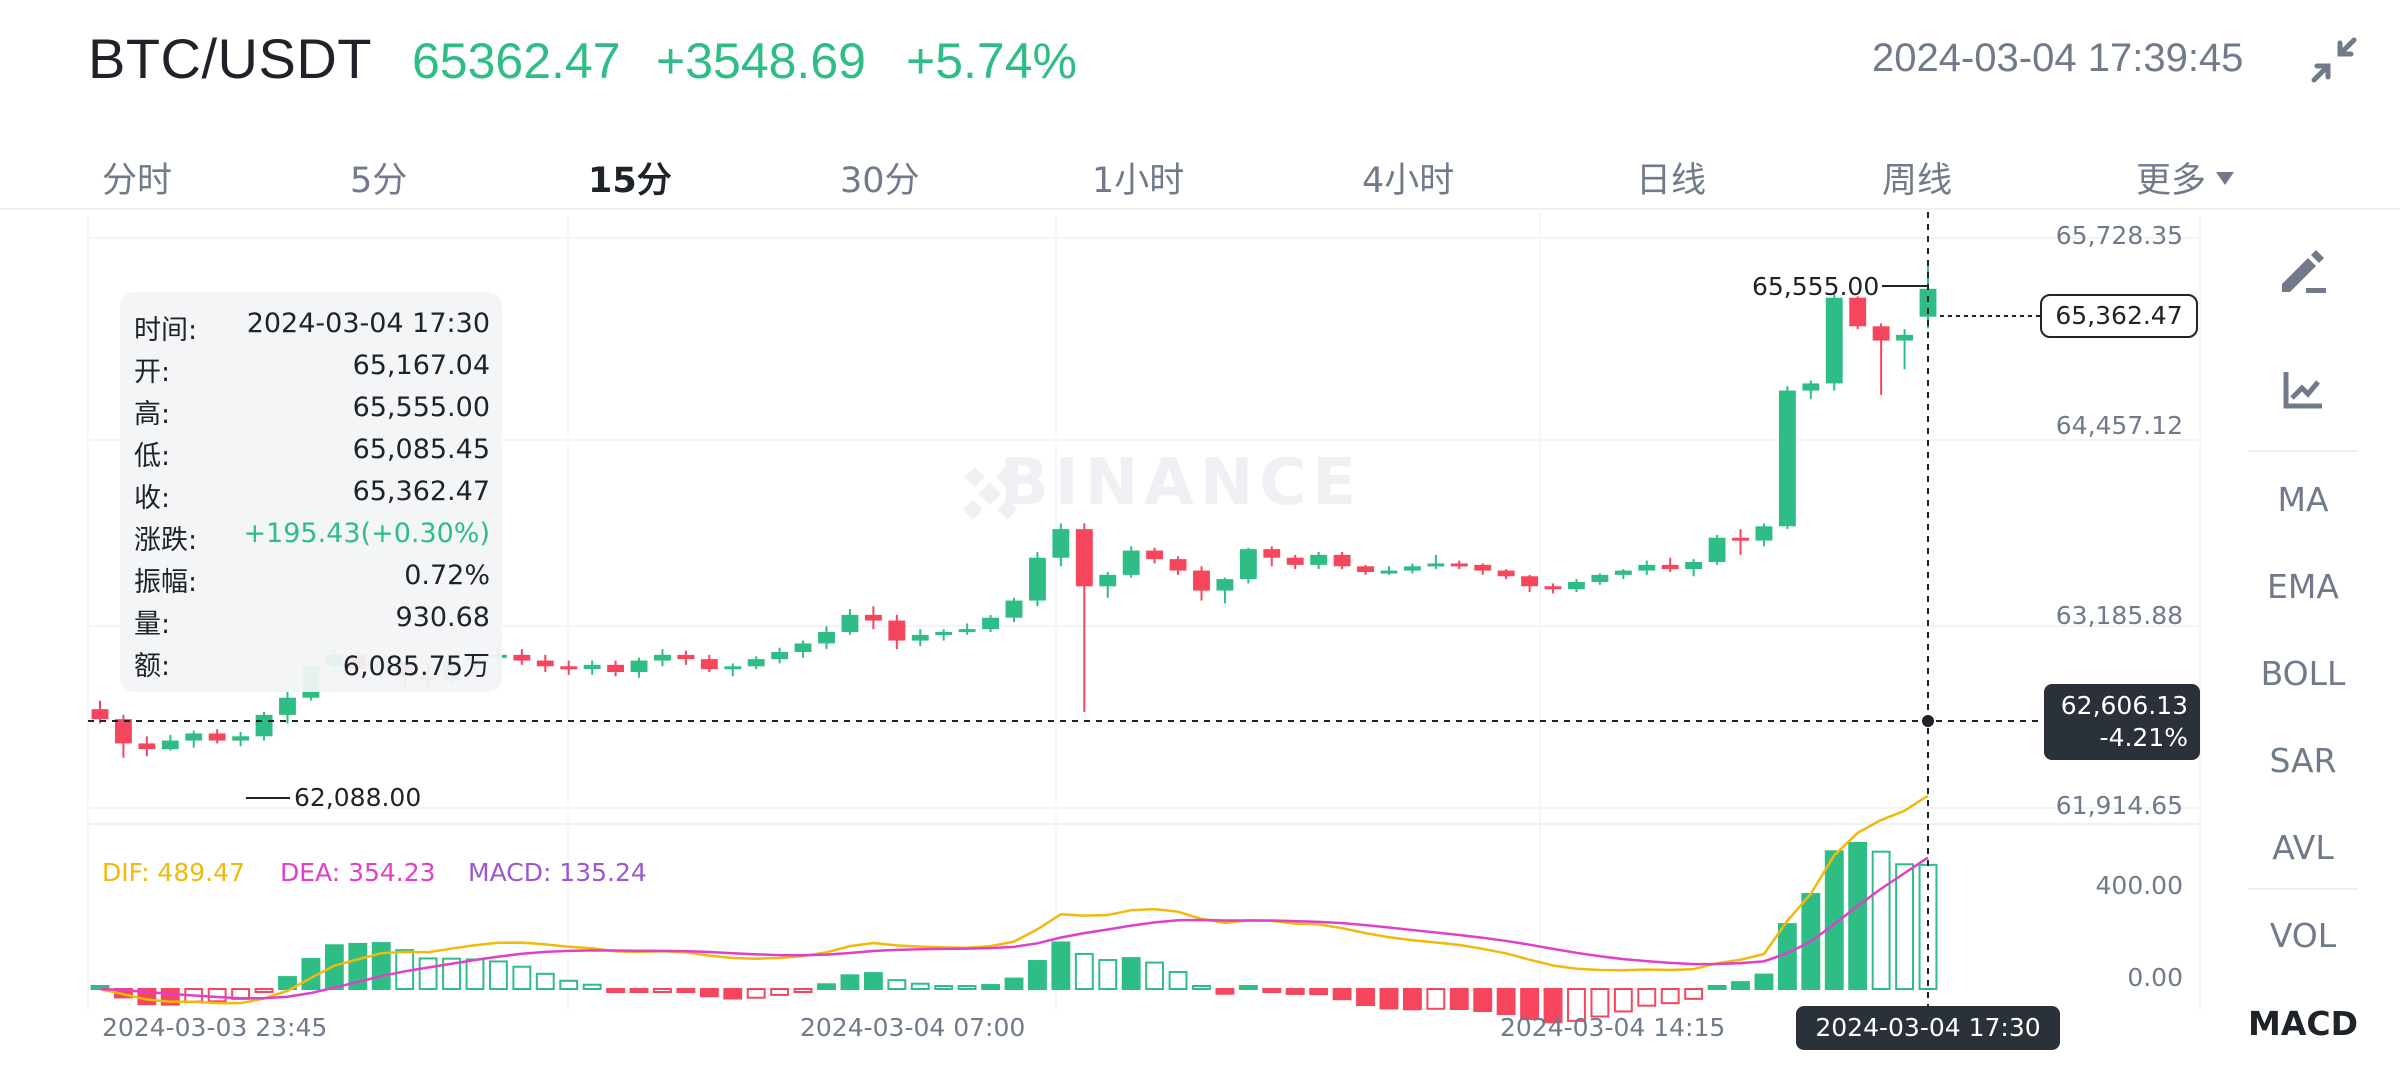 The image size is (2400, 1080). I want to click on crosshair-percent: -4.21%, so click(2143, 737).